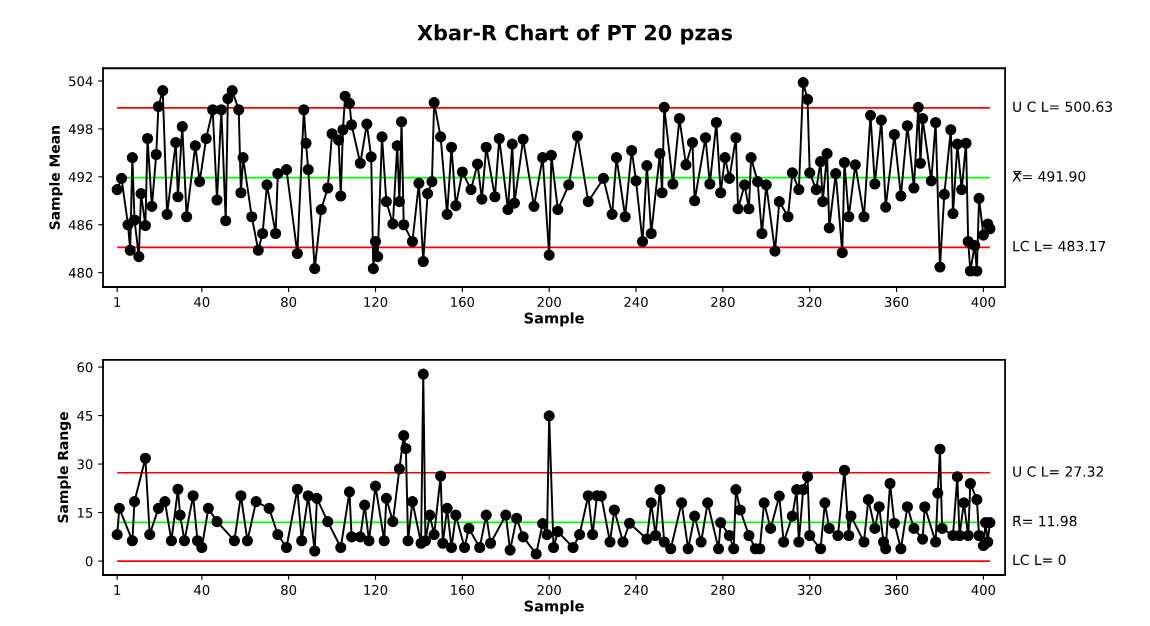 The width and height of the screenshot is (1150, 626). I want to click on chart-title: Xbar-R Chart of PT 20 pzas, so click(575, 34).